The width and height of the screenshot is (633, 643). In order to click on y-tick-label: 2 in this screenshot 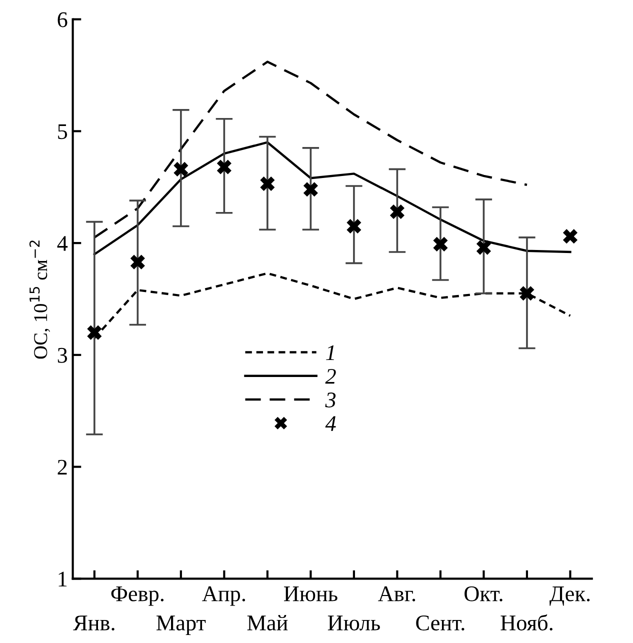, I will do `click(62, 467)`.